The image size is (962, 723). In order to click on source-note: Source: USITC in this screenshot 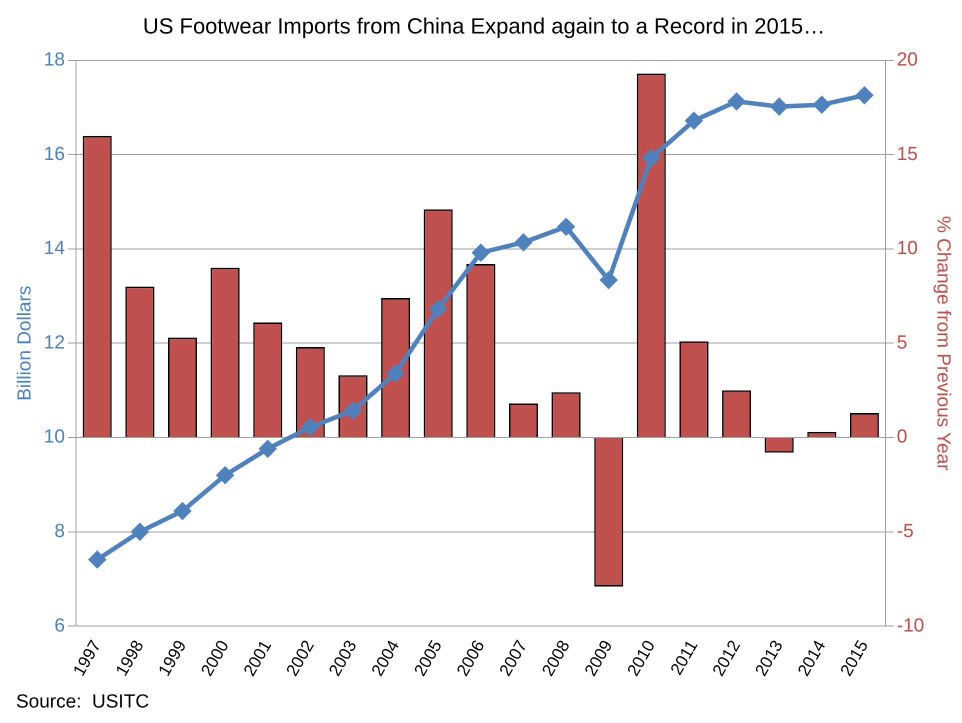, I will do `click(83, 702)`.